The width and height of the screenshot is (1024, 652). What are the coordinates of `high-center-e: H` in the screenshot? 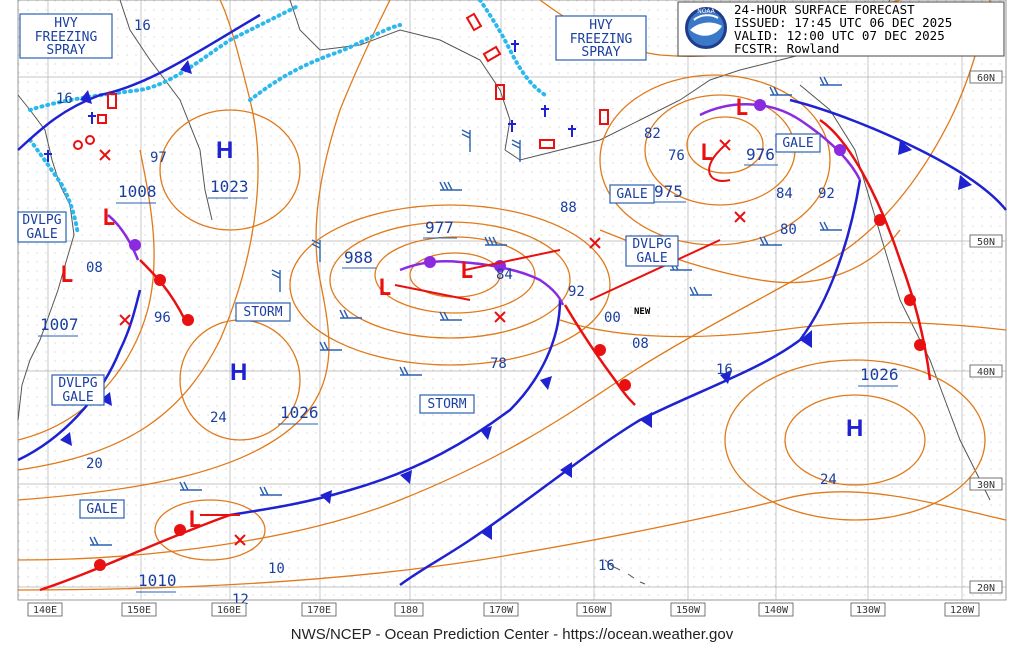 It's located at (854, 428).